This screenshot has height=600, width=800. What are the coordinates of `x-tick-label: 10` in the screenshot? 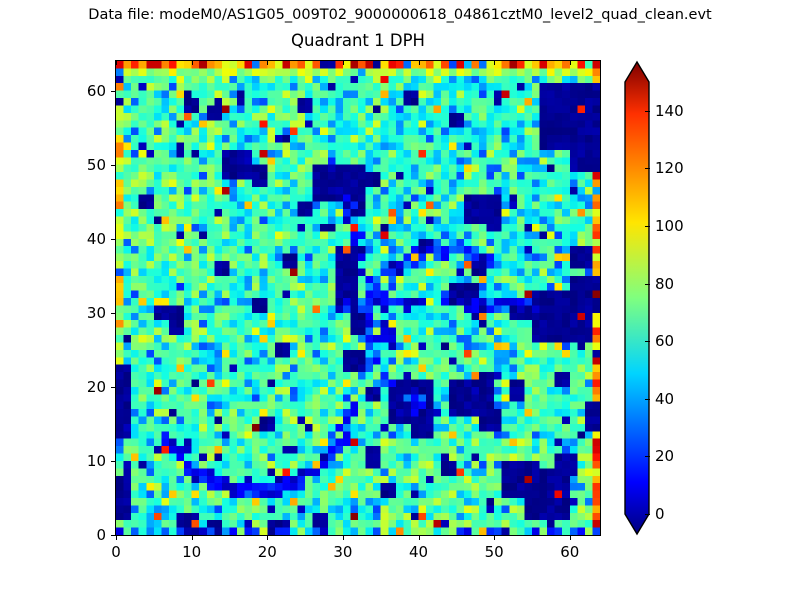 It's located at (192, 552).